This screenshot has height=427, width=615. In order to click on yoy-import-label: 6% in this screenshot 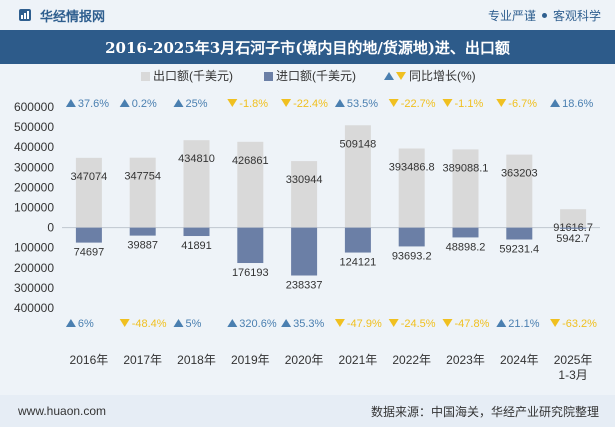, I will do `click(86, 324)`.